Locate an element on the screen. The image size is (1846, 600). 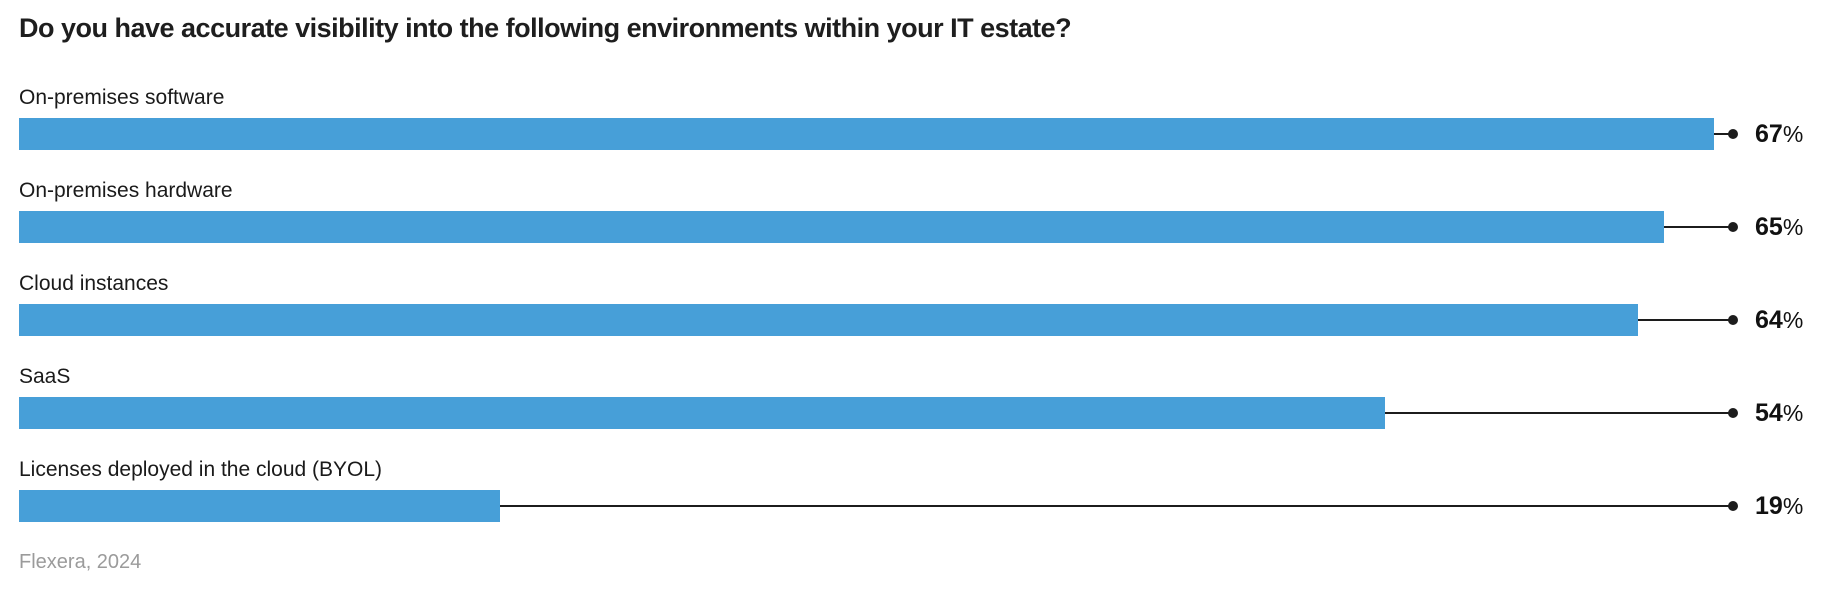
bar-row: On-premises software 67% is located at coordinates (932, 117).